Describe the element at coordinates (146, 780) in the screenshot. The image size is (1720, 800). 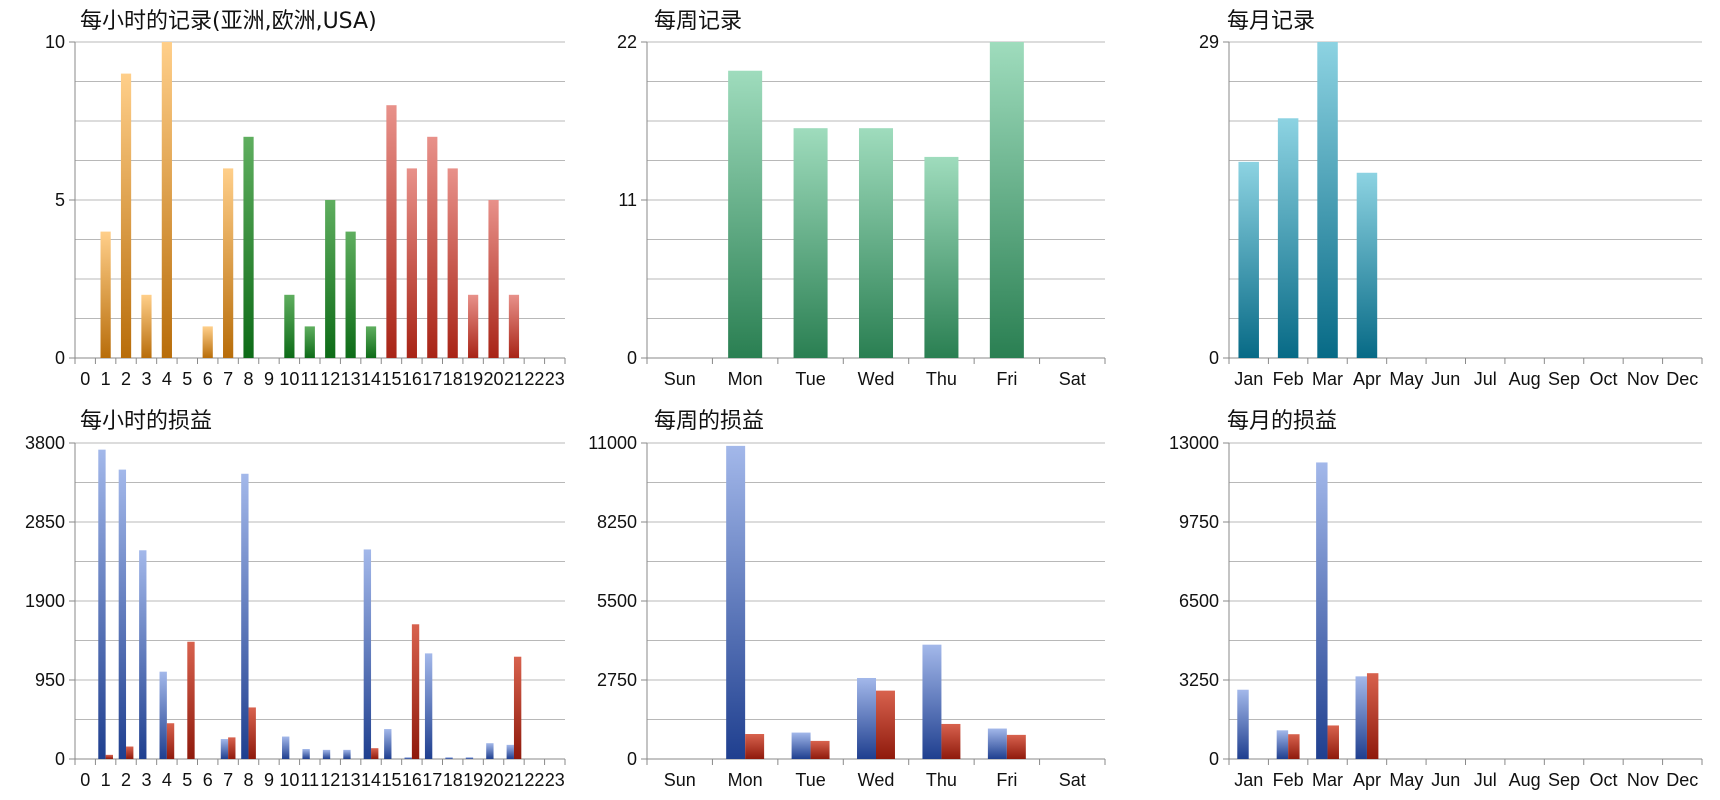
I see `x-tick-label: 3` at that location.